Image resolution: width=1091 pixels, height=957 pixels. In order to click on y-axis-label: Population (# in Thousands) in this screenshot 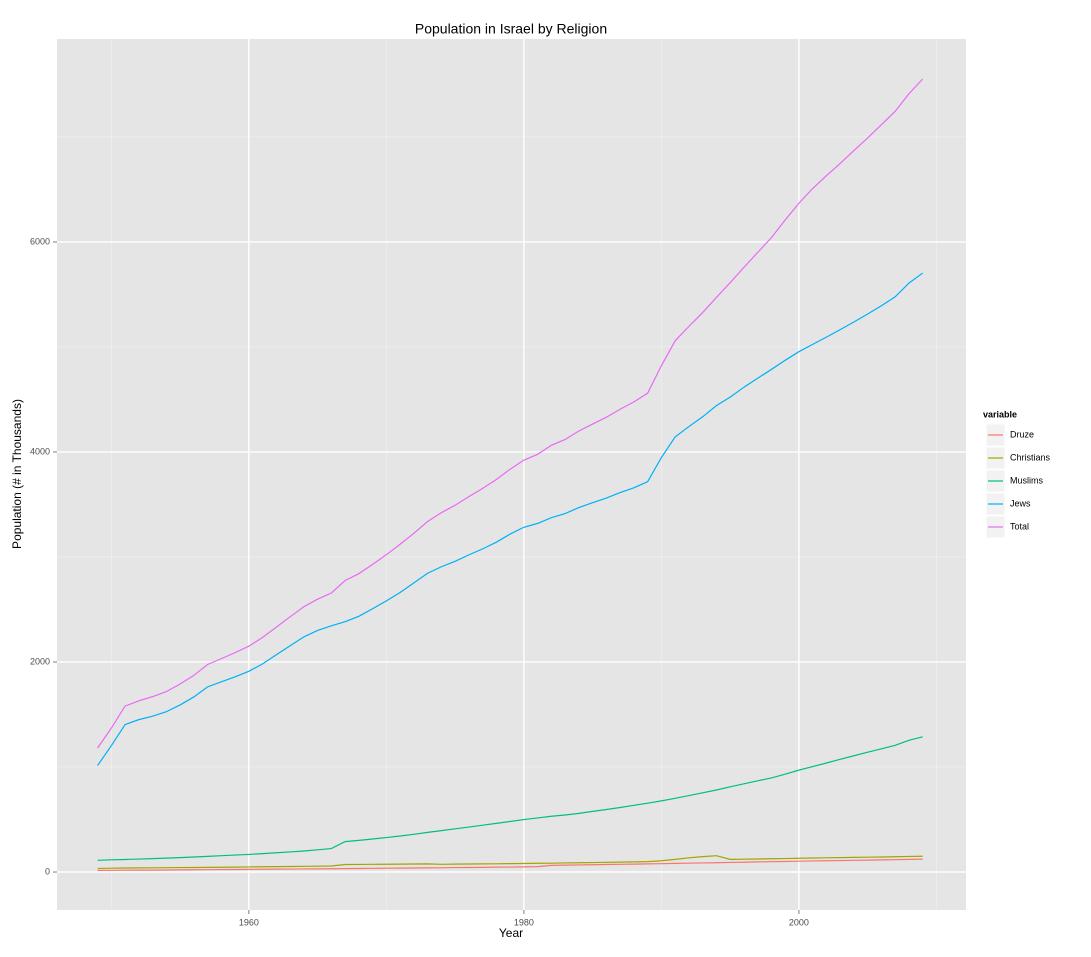, I will do `click(17, 474)`.